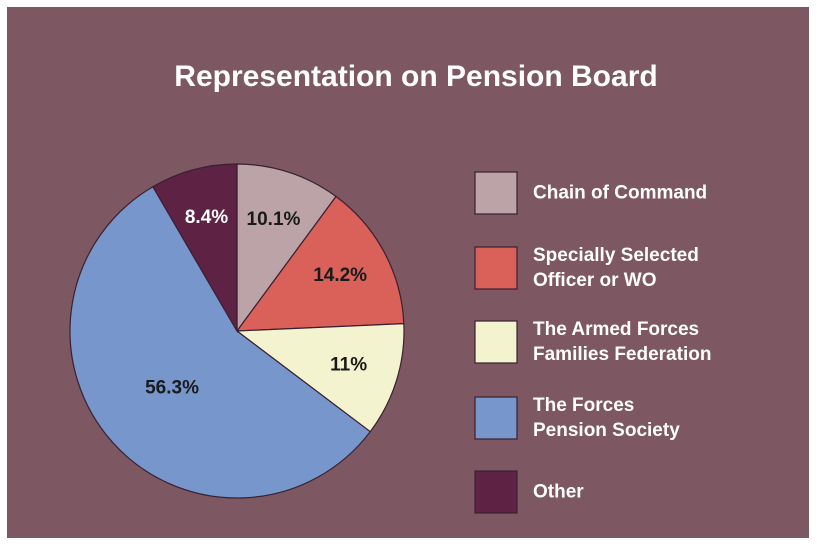 The image size is (817, 546). Describe the element at coordinates (606, 418) in the screenshot. I see `legend-label: The Forces Pension Society` at that location.